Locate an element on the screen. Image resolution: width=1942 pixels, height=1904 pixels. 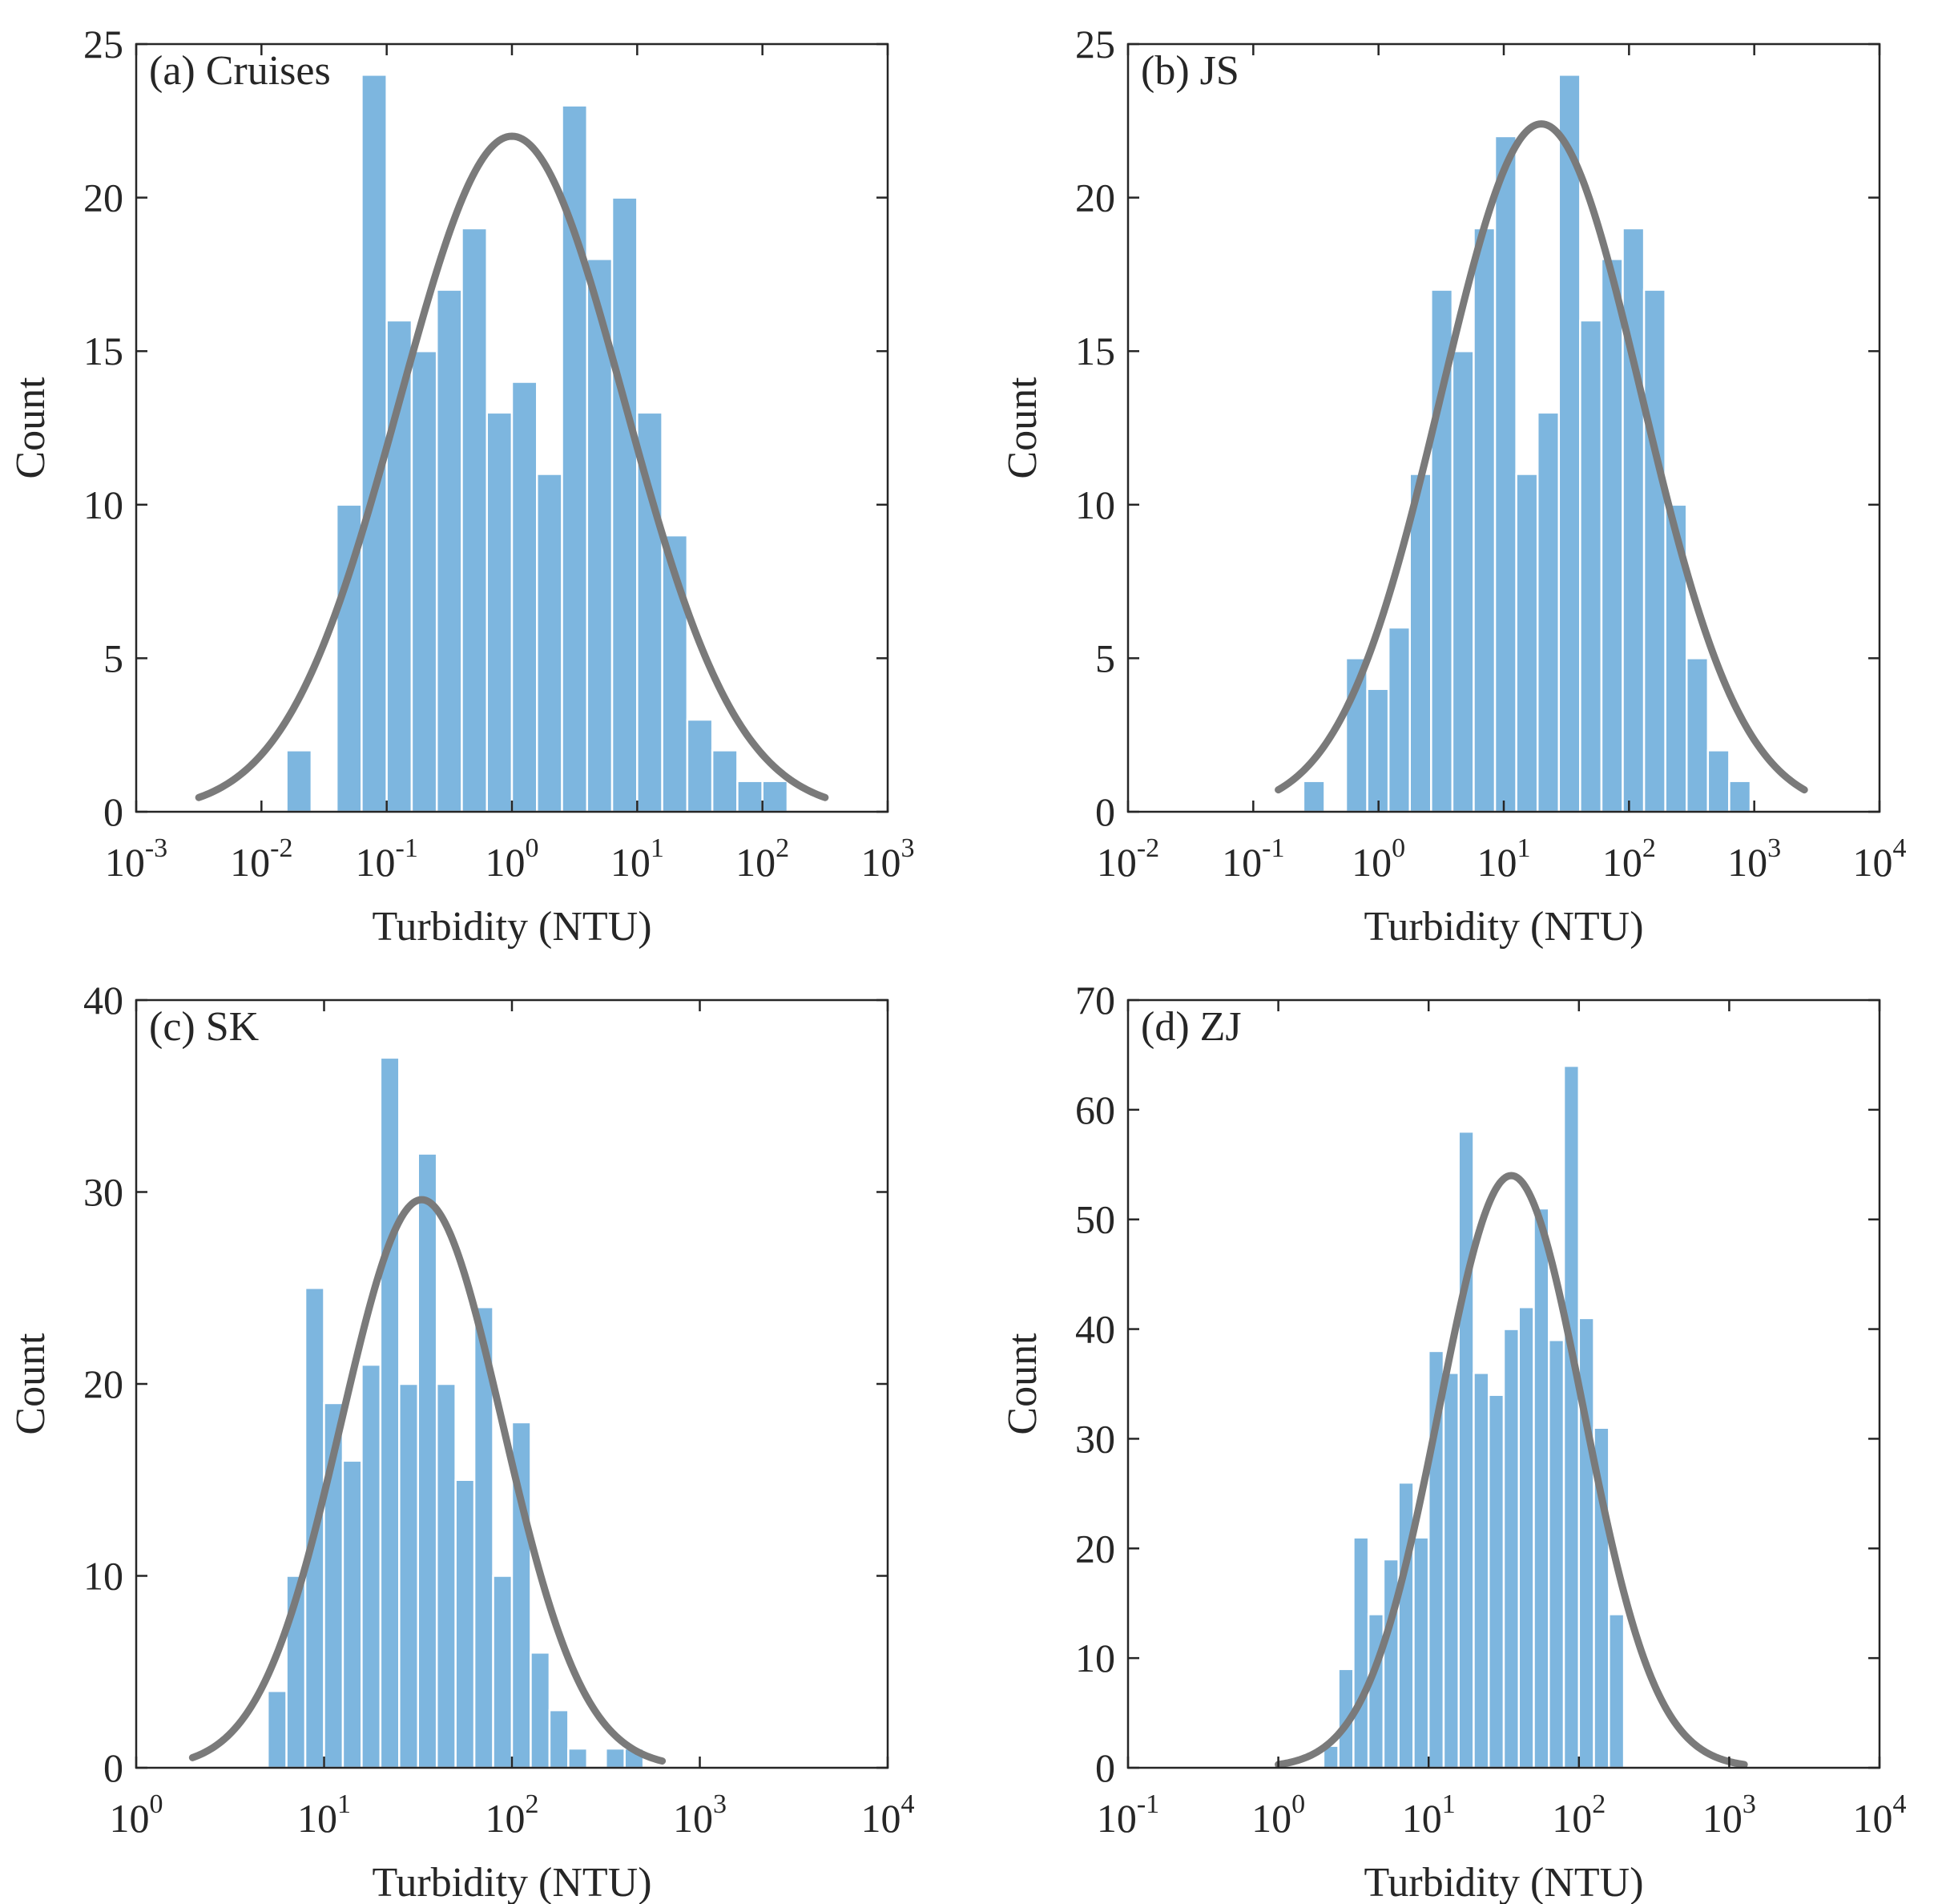
x-tick-label: 10⁻³ is located at coordinates (136, 859).